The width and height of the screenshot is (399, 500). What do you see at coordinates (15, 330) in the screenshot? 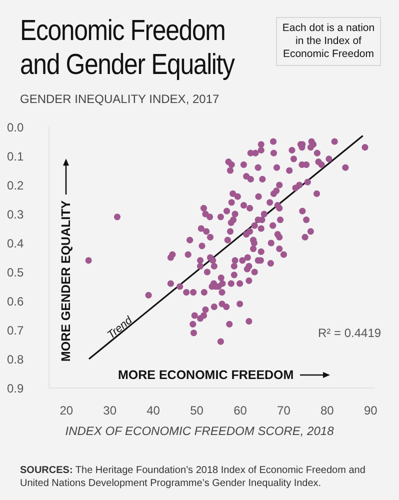
I see `y-tick-label: 0.7` at bounding box center [15, 330].